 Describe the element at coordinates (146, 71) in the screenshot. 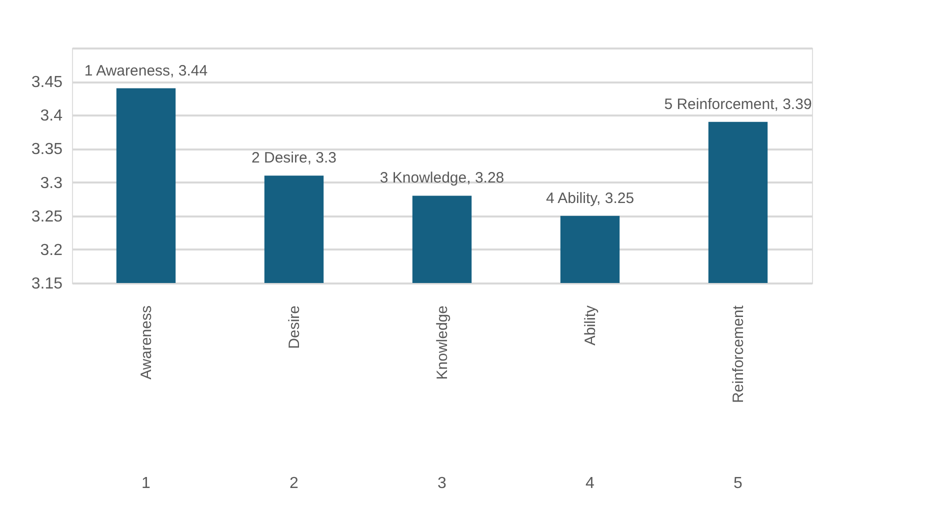

I see `data-label: 1 Awareness, 3.44` at that location.